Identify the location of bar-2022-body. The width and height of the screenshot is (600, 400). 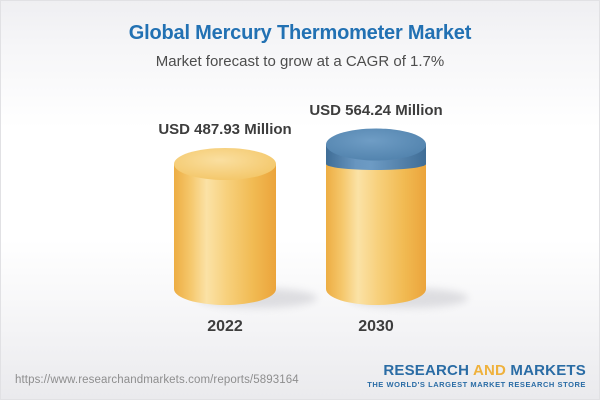
(225, 234).